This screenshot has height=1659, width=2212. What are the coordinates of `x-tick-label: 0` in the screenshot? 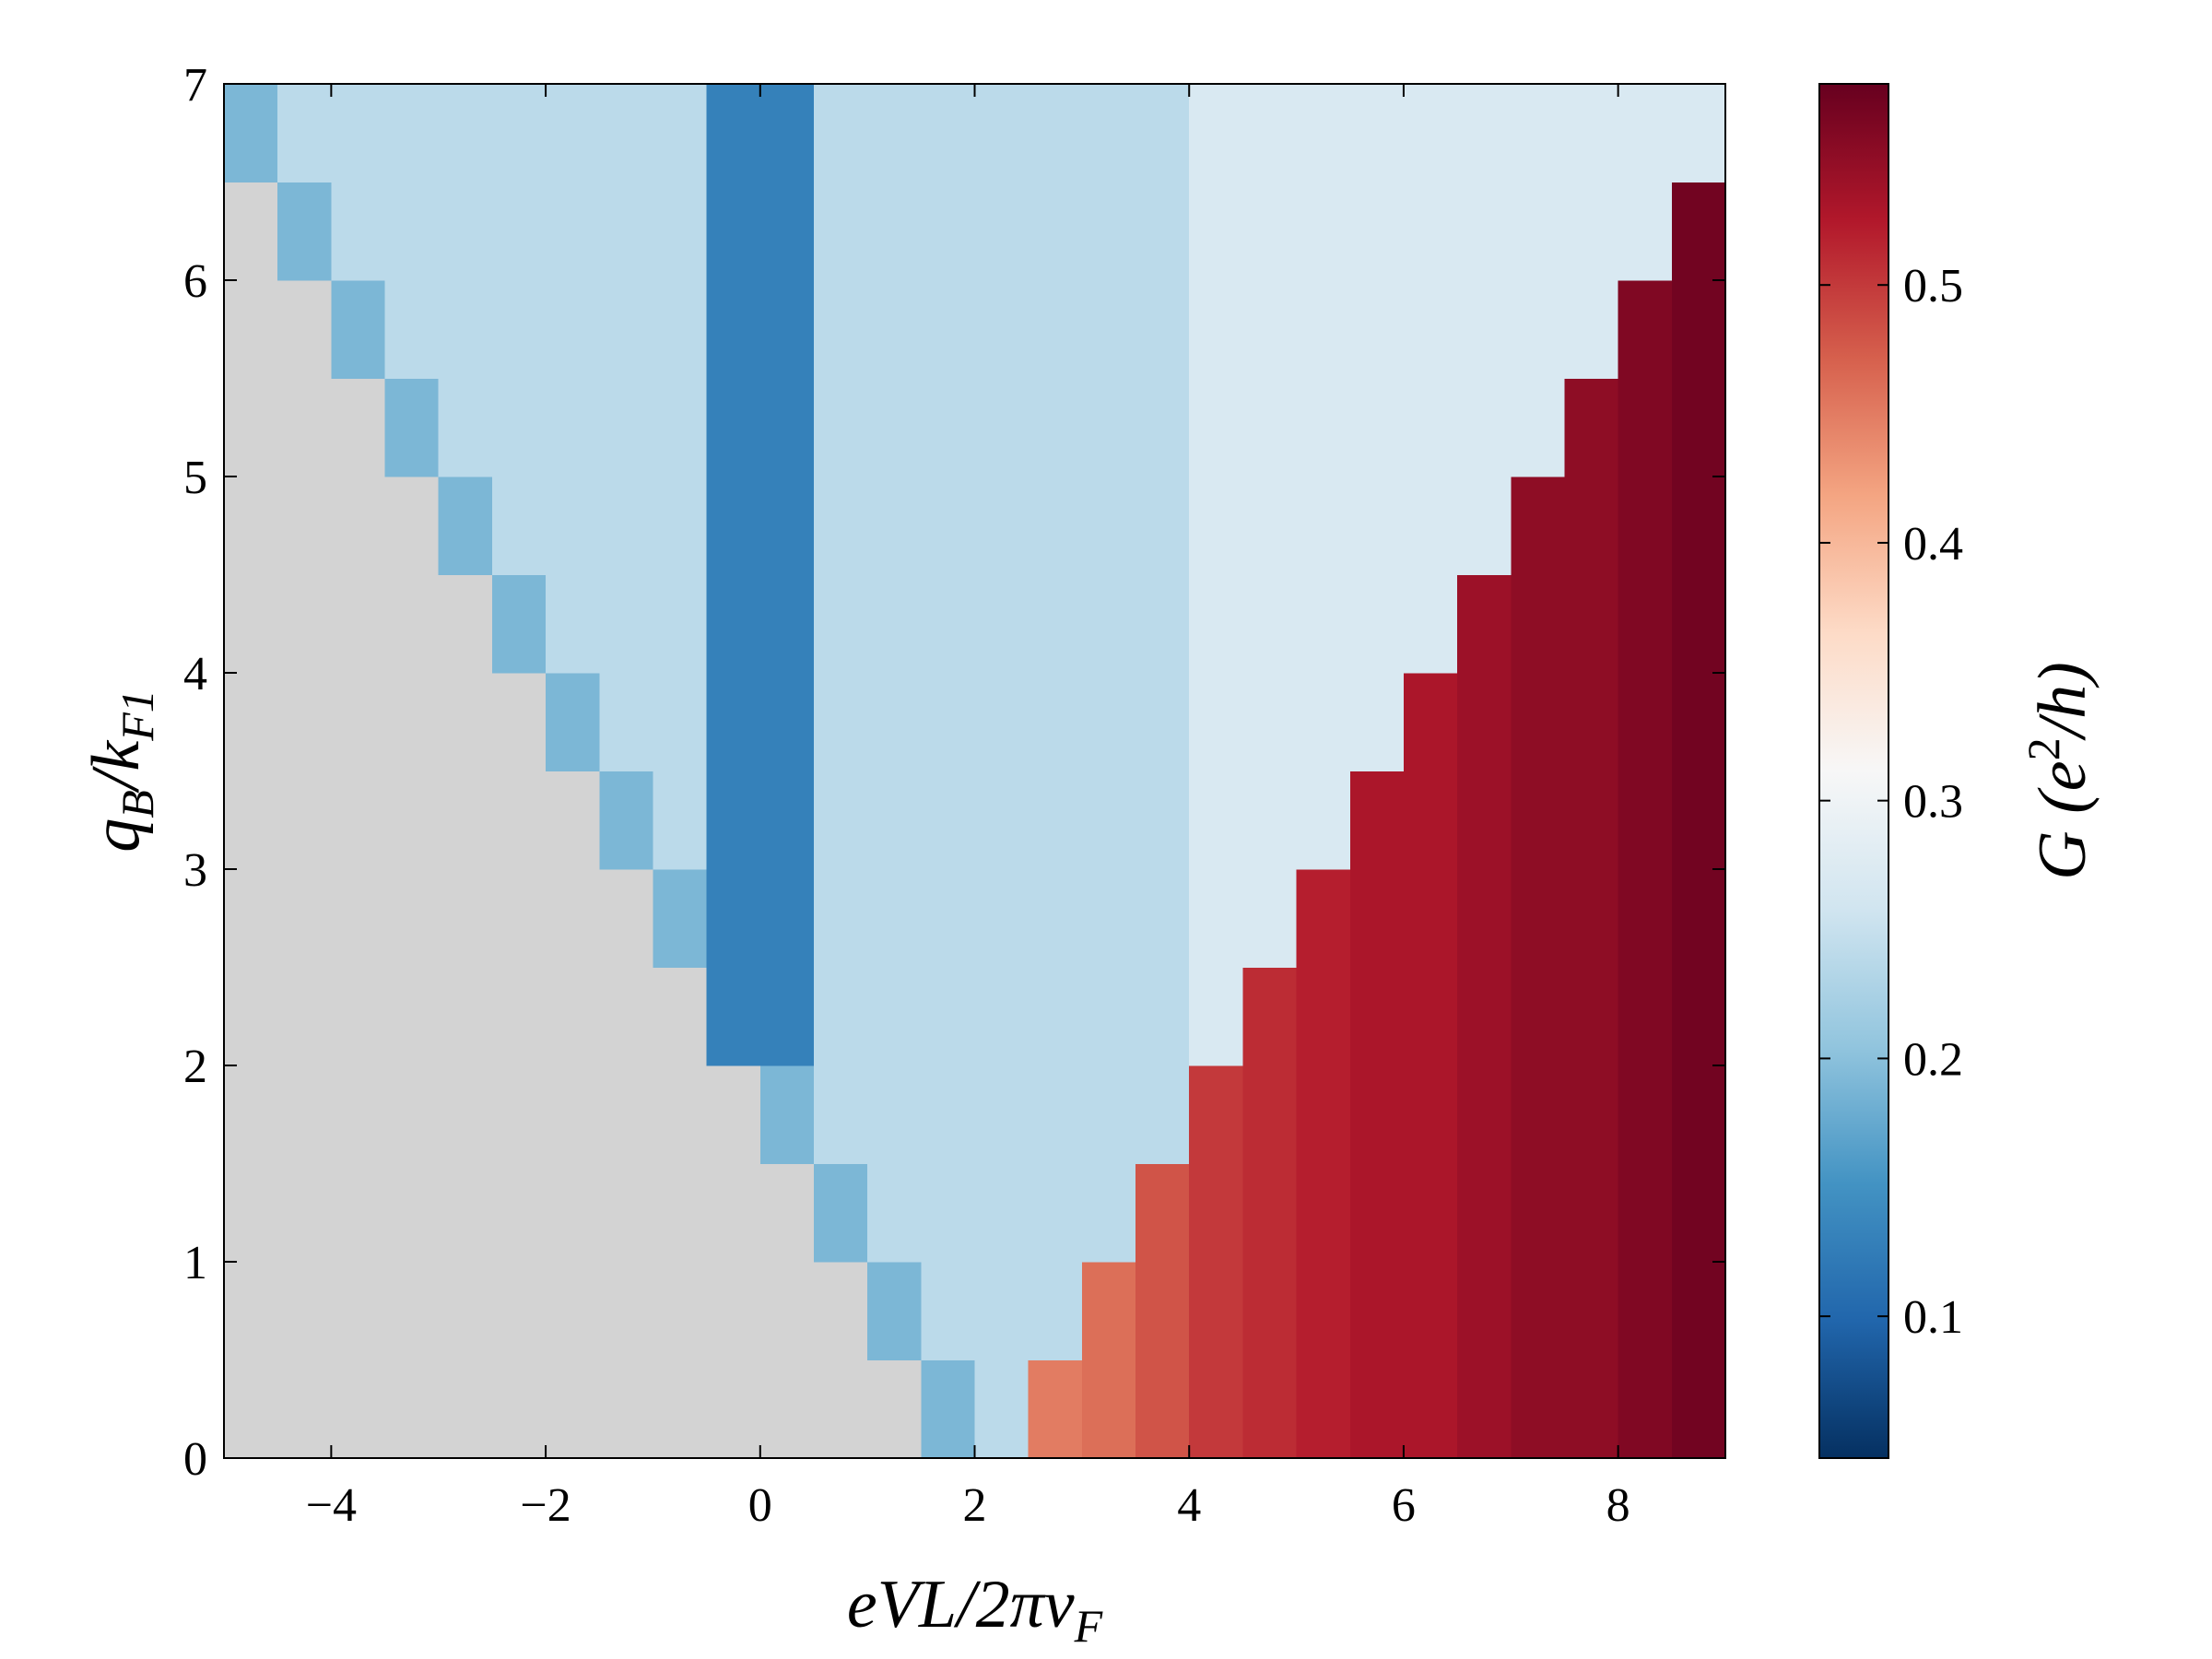 It's located at (760, 1505).